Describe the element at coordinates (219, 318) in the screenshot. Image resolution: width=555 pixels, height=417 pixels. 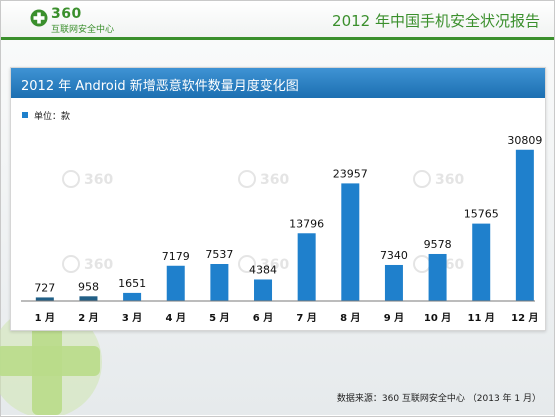
I see `x-tick-5: 5 月` at that location.